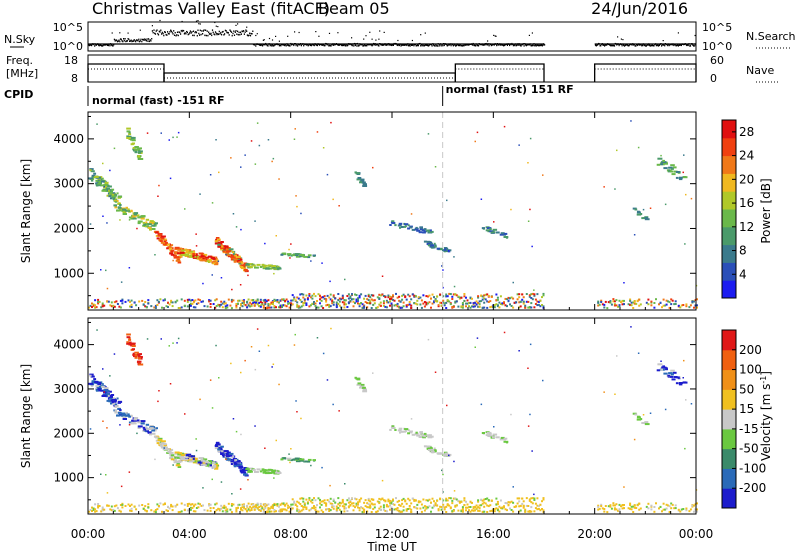 The image size is (800, 554). Describe the element at coordinates (88, 534) in the screenshot. I see `x-tick-label: 00:00` at that location.